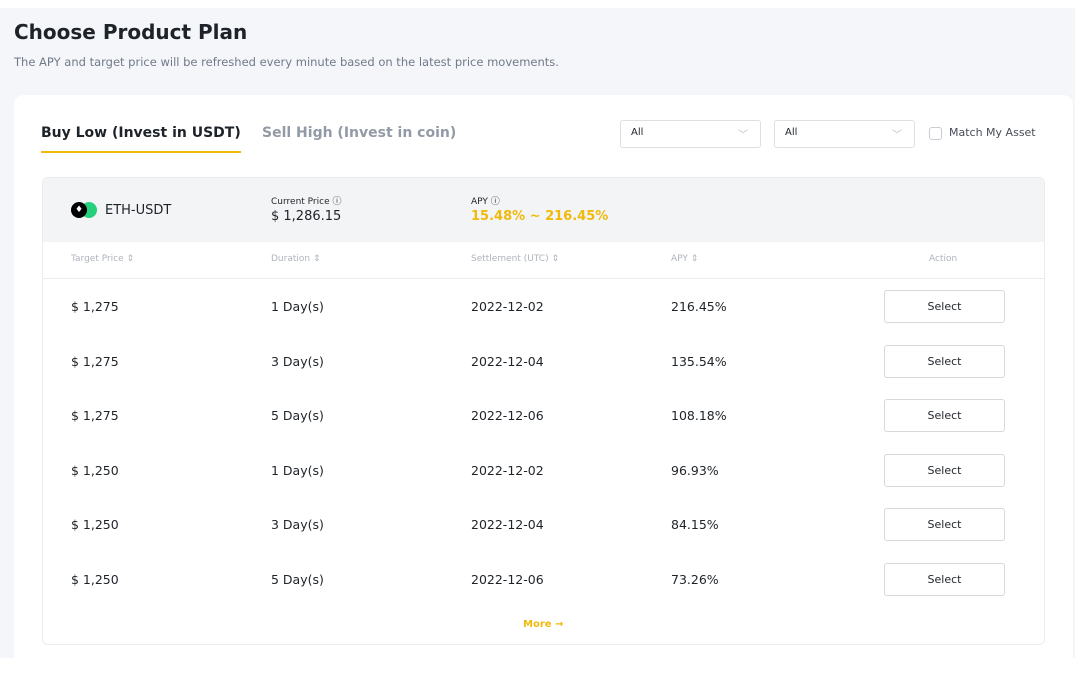 The width and height of the screenshot is (1075, 675). What do you see at coordinates (131, 32) in the screenshot?
I see `page-title: Choose Product Plan` at bounding box center [131, 32].